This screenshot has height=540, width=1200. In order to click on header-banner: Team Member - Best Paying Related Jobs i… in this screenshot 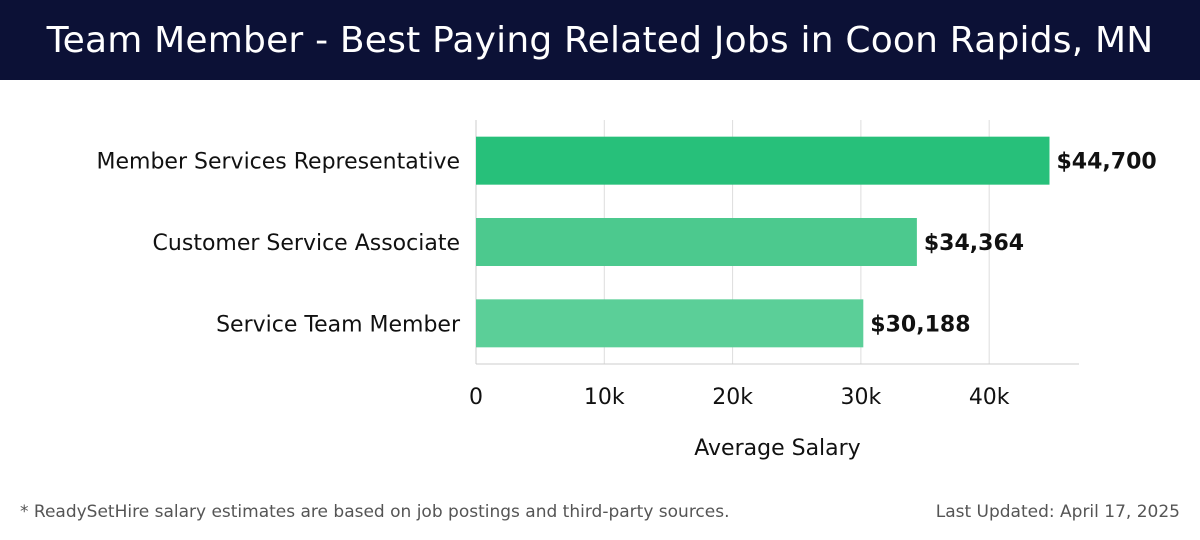, I will do `click(600, 40)`.